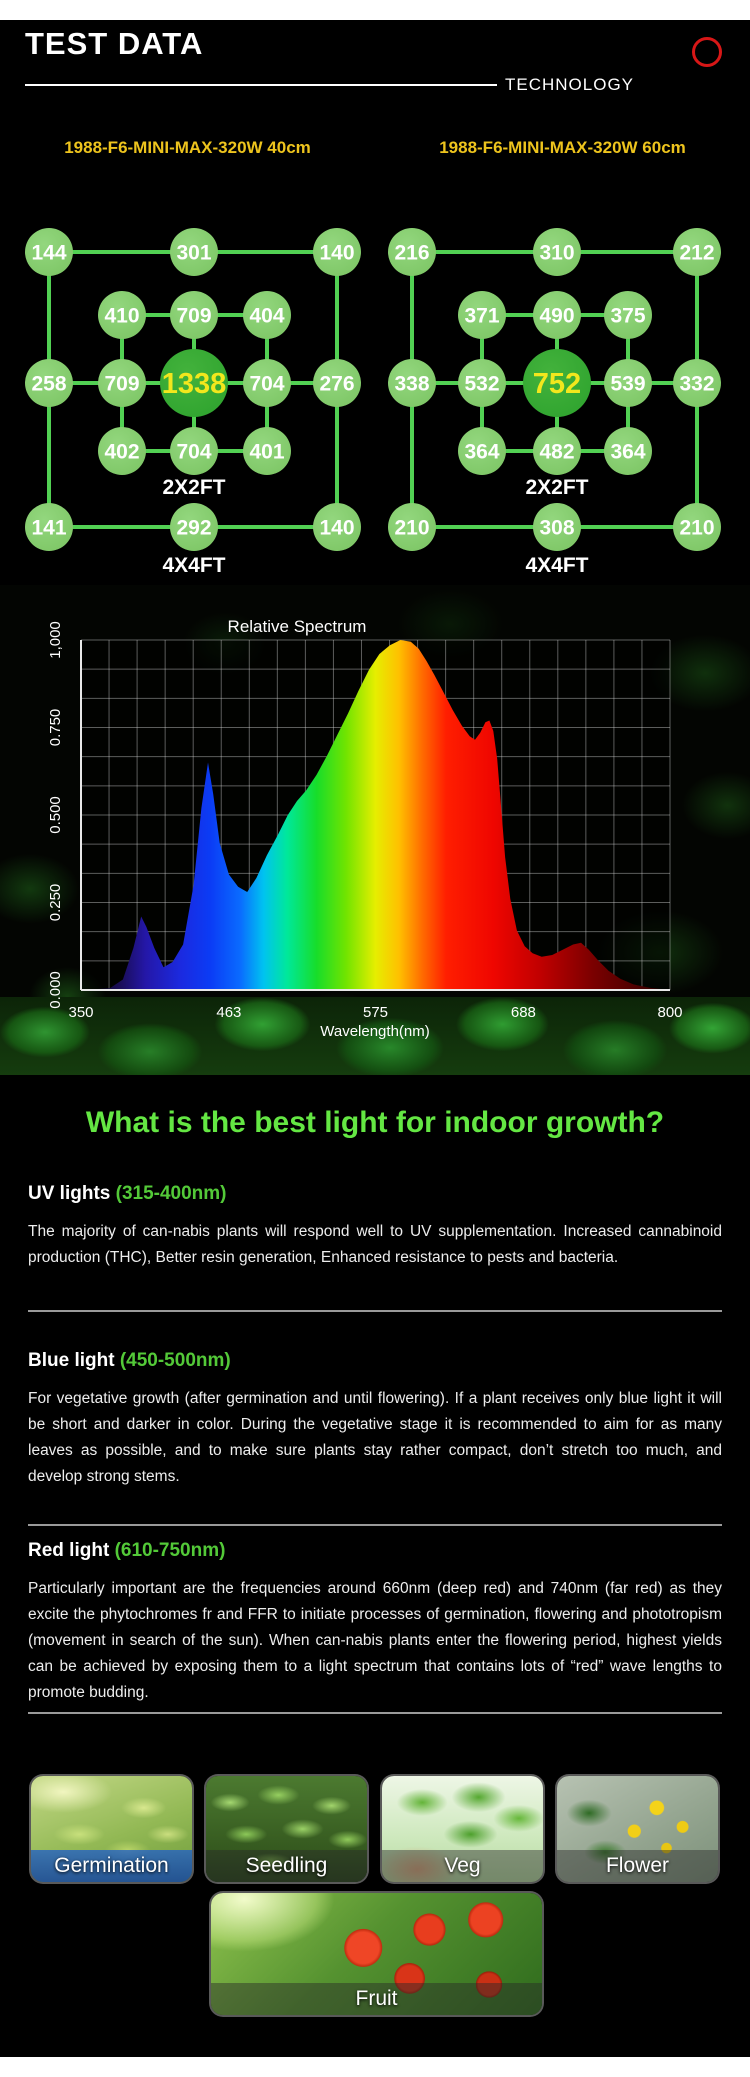  Describe the element at coordinates (556, 252) in the screenshot. I see `svg-text: 310` at that location.